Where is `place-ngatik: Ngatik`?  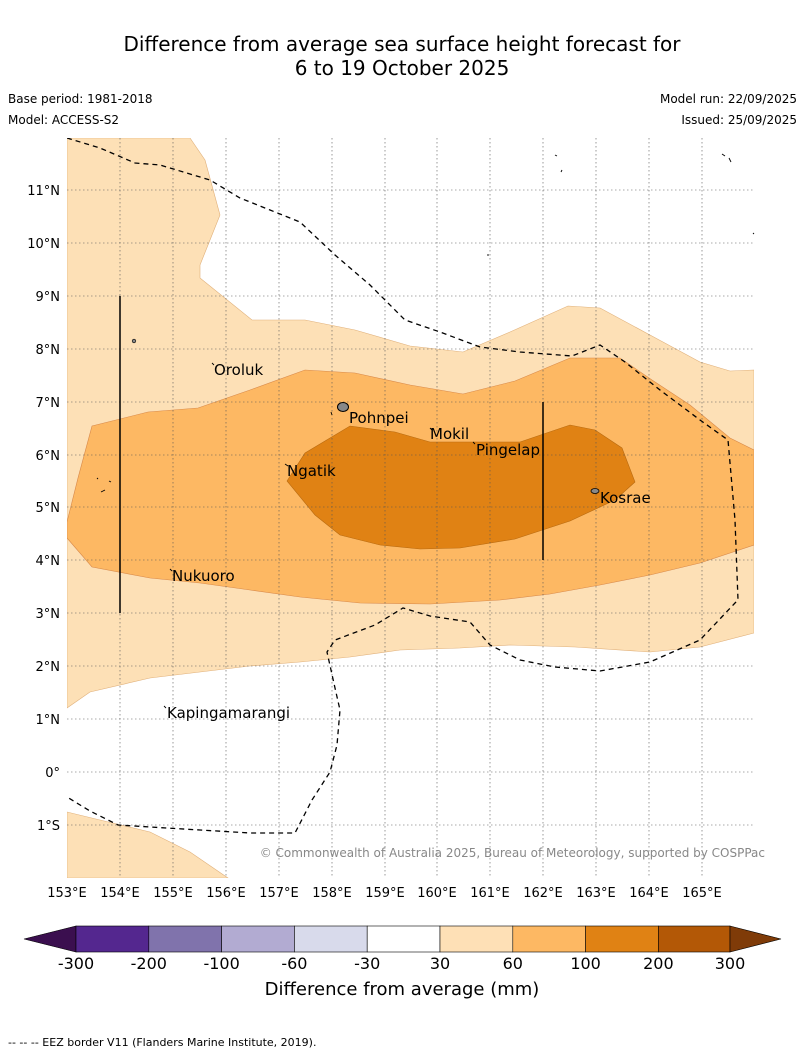 place-ngatik: Ngatik is located at coordinates (311, 471).